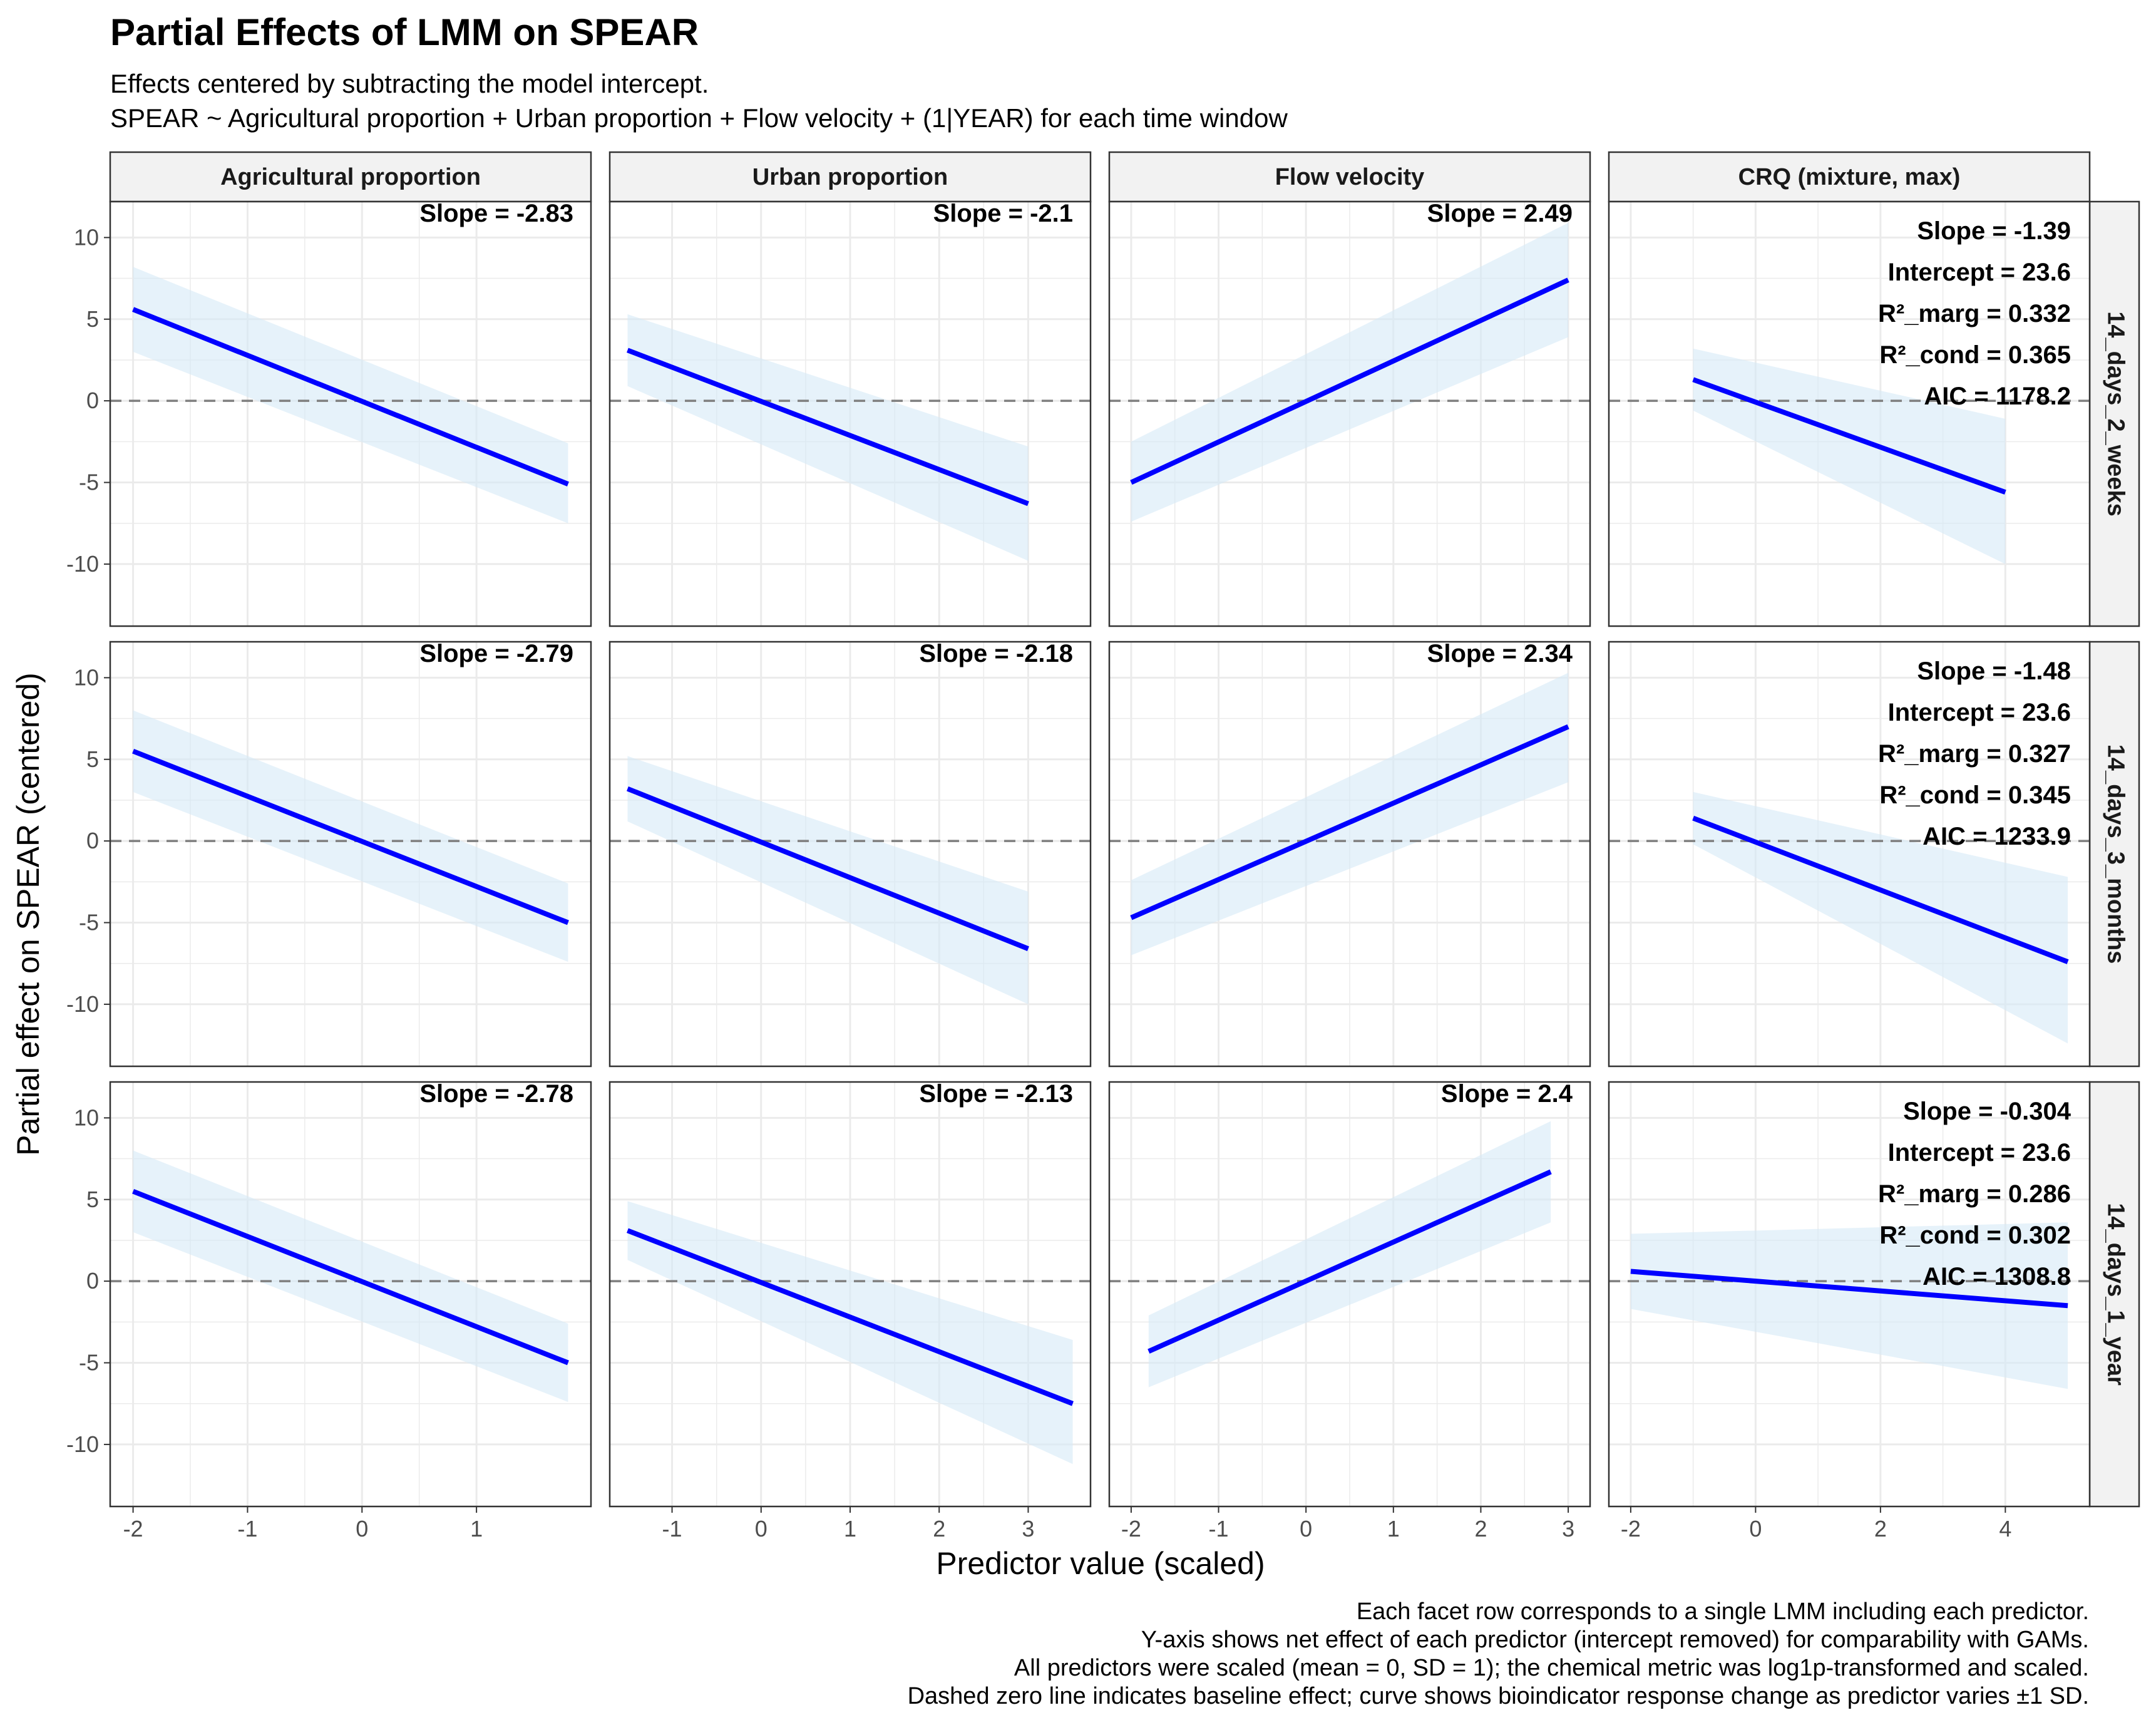 The width and height of the screenshot is (2156, 1725). Describe the element at coordinates (996, 653) in the screenshot. I see `slope-label: Slope = -2.18` at that location.